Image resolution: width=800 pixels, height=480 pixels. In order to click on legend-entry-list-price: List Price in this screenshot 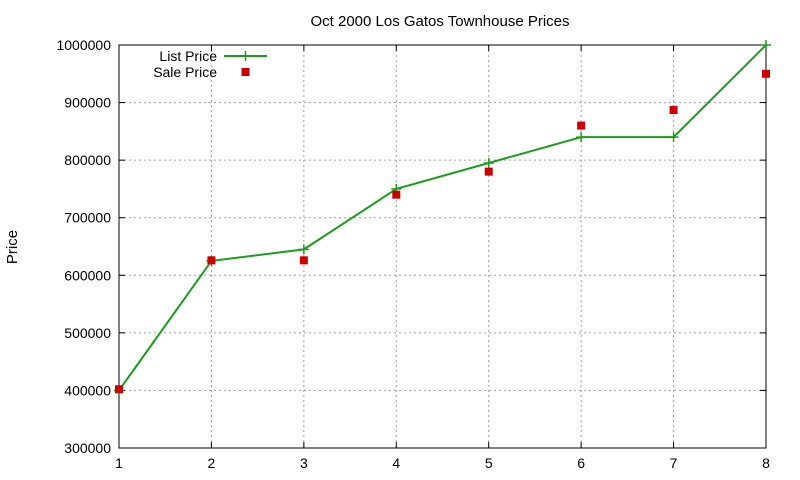, I will do `click(213, 56)`.